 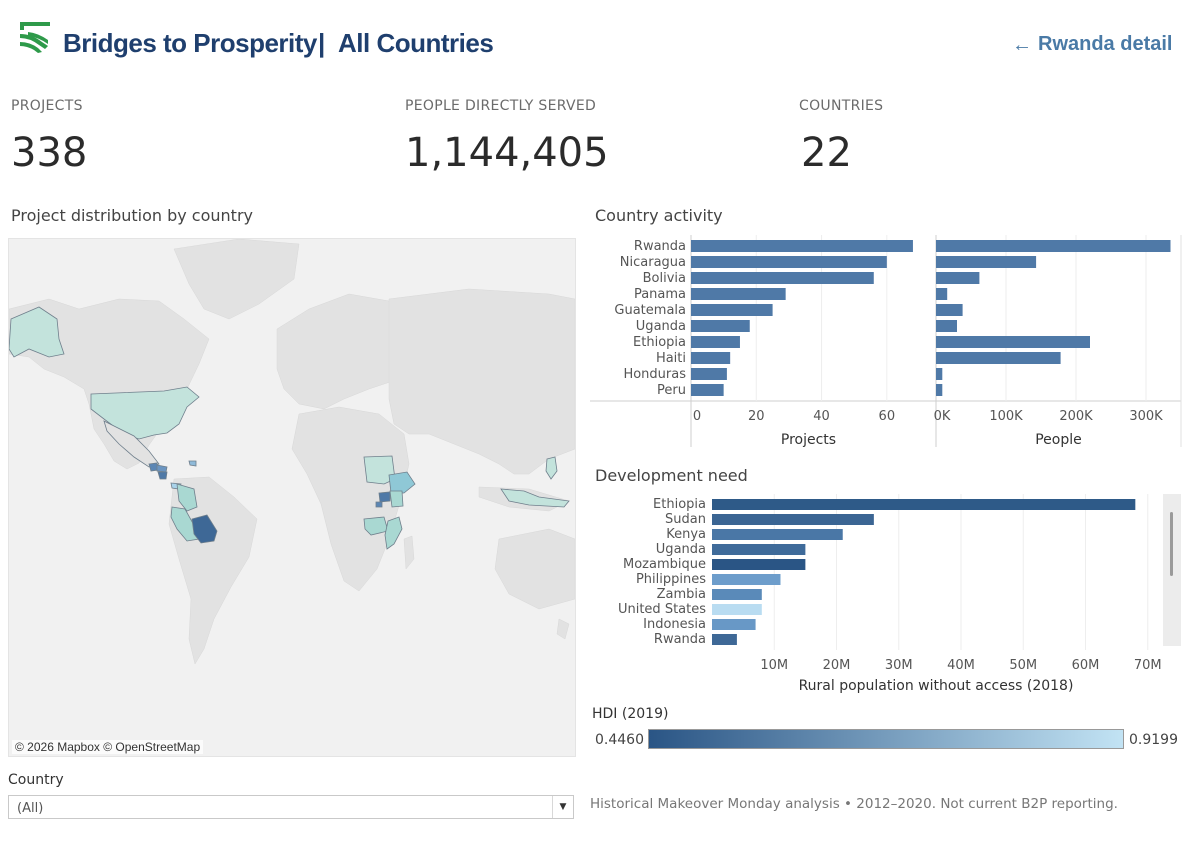 What do you see at coordinates (402, 482) in the screenshot?
I see `country-ethiopia` at bounding box center [402, 482].